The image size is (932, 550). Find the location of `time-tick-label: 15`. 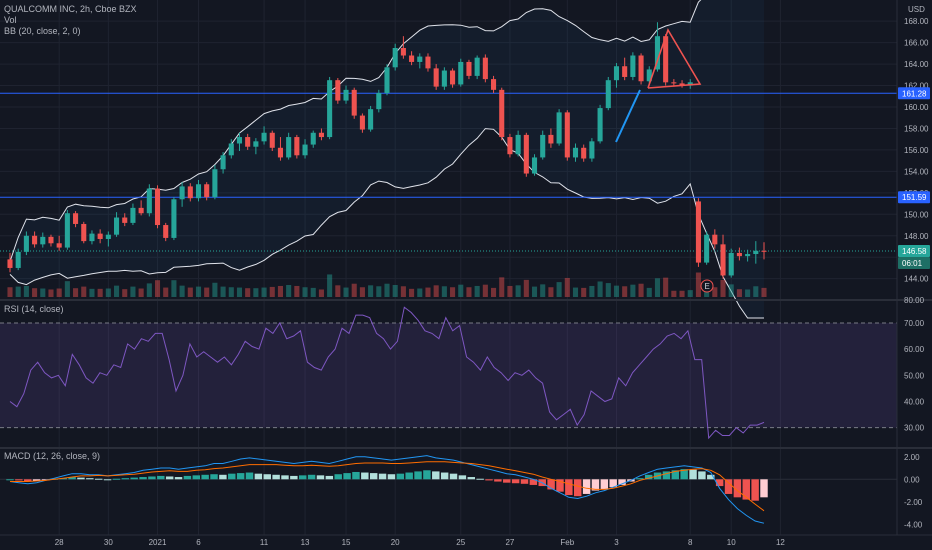

time-tick-label: 15 is located at coordinates (346, 542).